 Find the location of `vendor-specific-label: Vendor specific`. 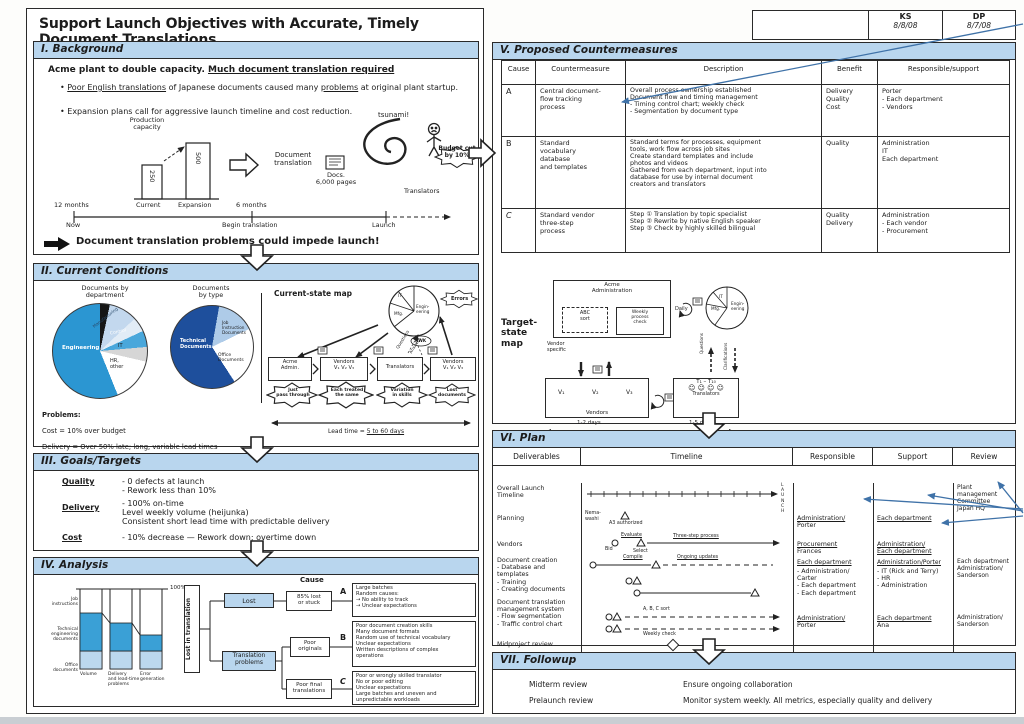

vendor-specific-label: Vendor specific is located at coordinates (556, 347).